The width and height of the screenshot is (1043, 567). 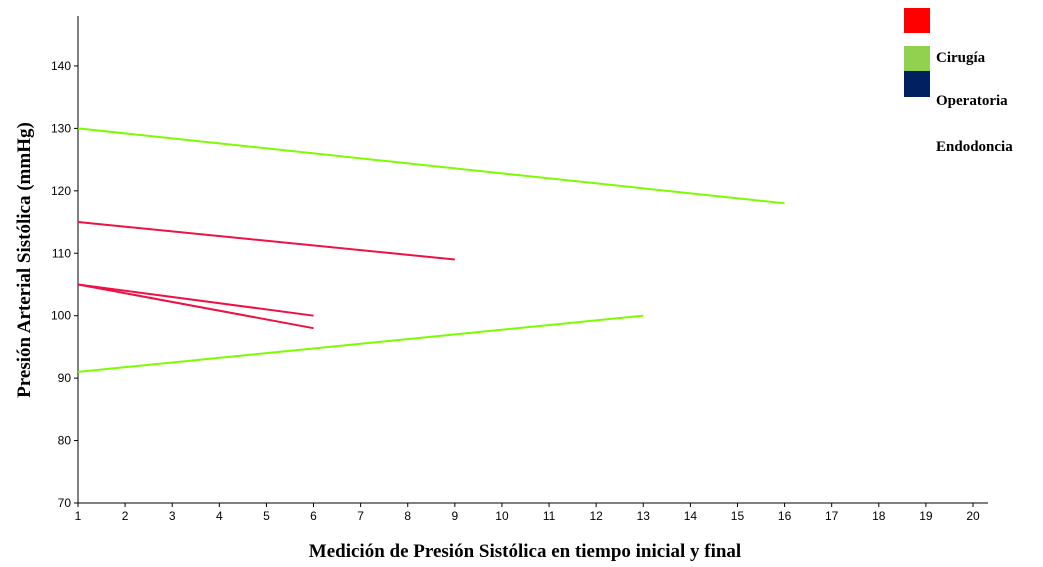 I want to click on x-tick-label: 16, so click(x=785, y=516).